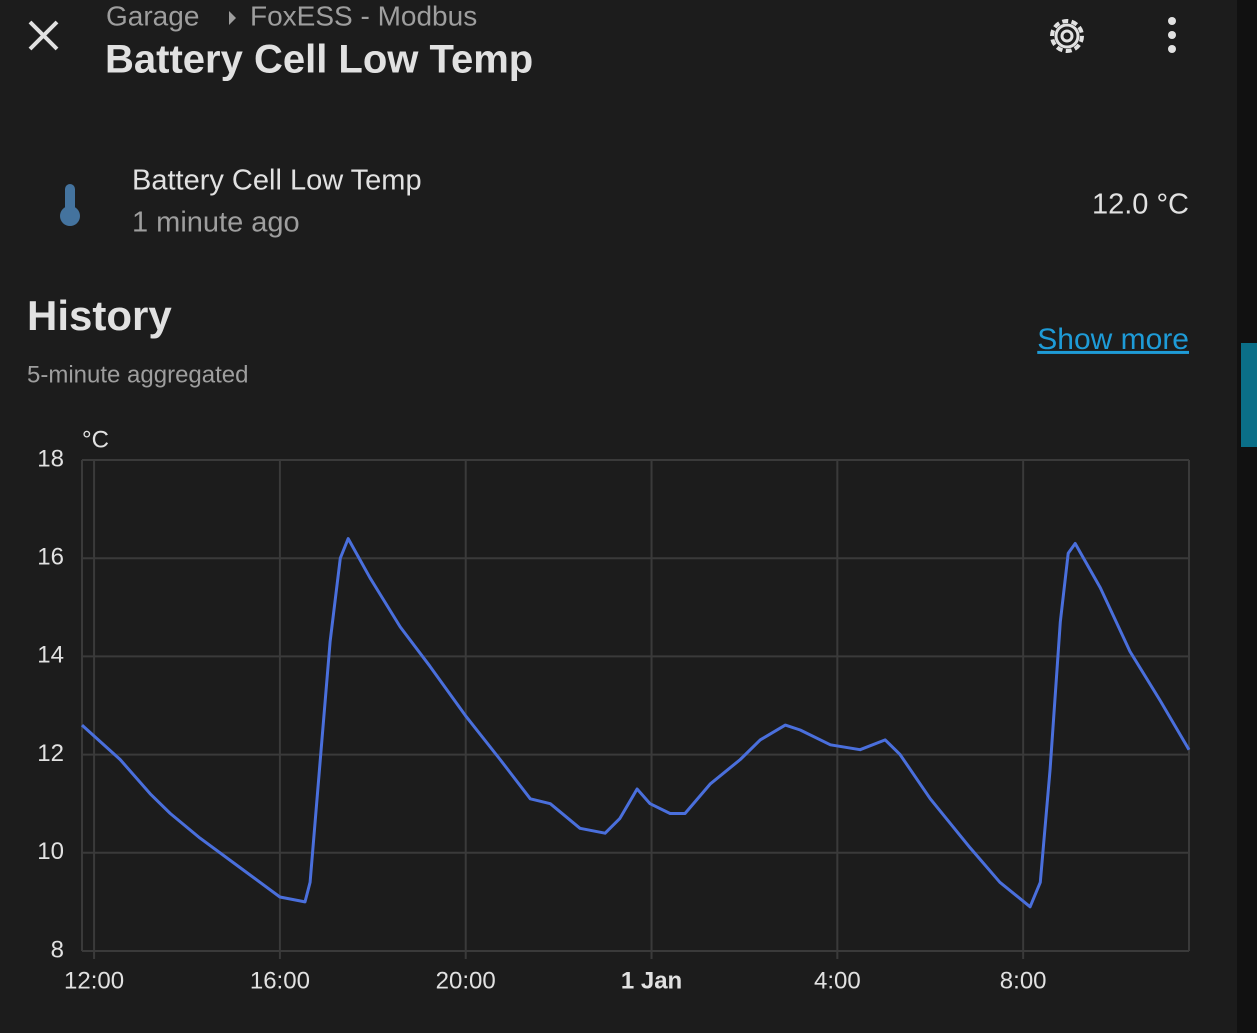 This screenshot has width=1257, height=1033. I want to click on entity-state: 12.0 °C, so click(1140, 205).